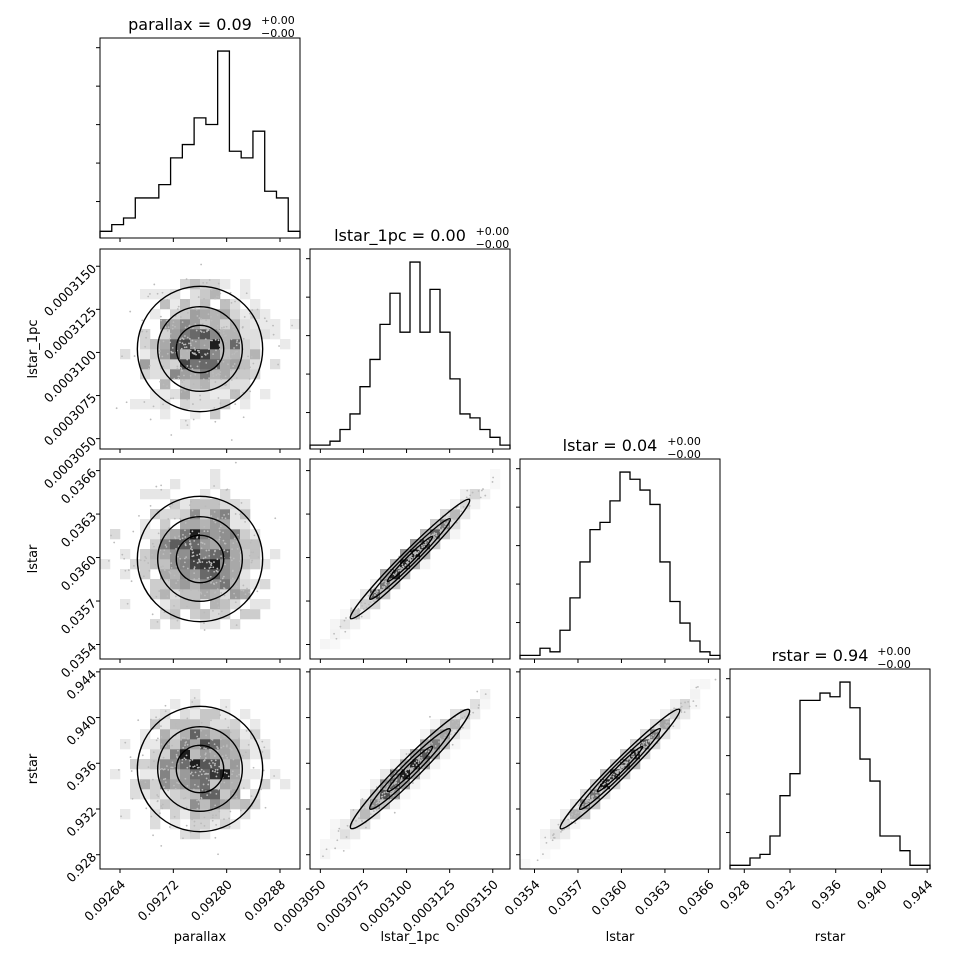  I want to click on panel-content, so click(405, 774).